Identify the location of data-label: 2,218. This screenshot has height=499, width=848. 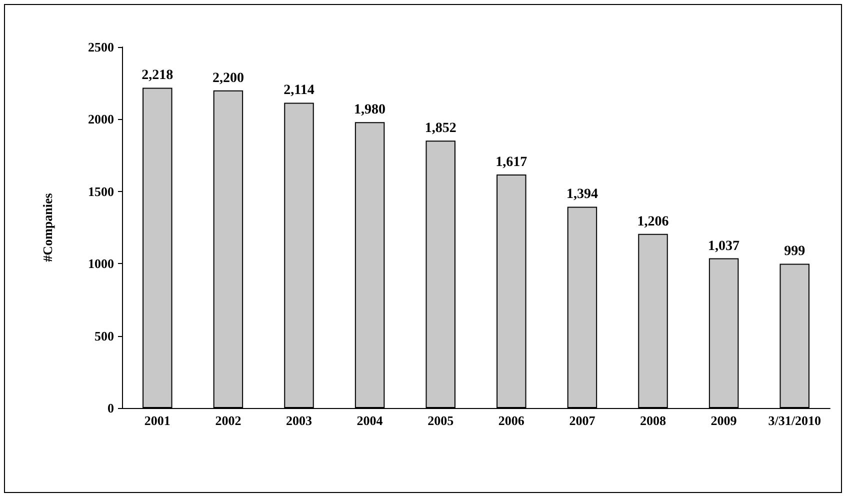
(158, 76).